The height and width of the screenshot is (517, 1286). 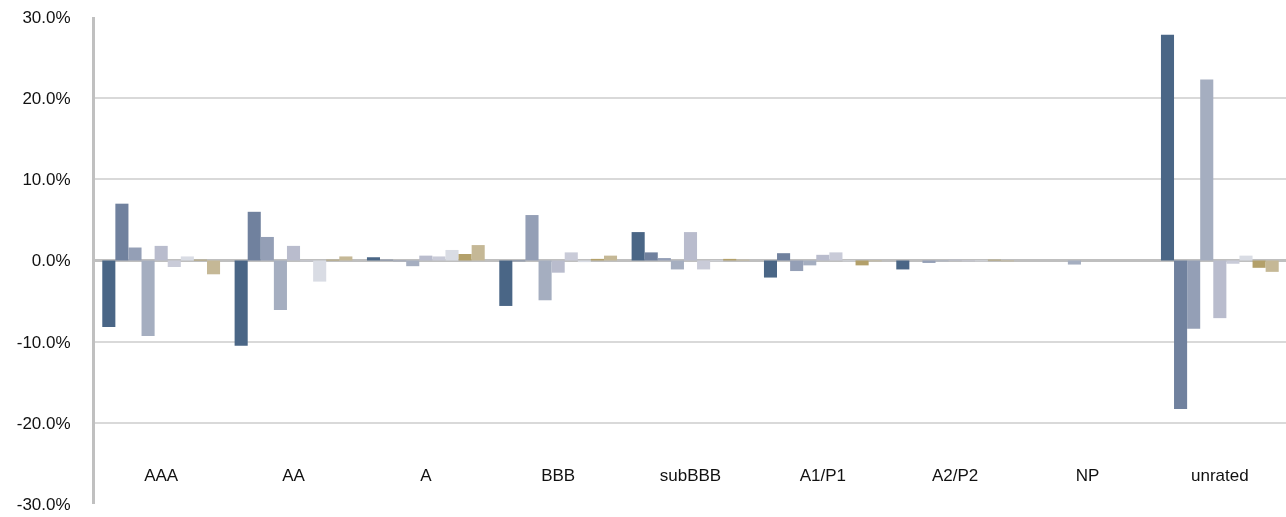 I want to click on x-tick-label: AAA, so click(x=161, y=476).